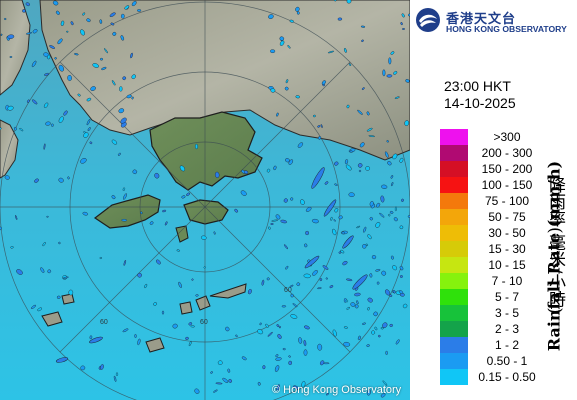 The image size is (577, 400). I want to click on report-time: 23:00 HKT, so click(477, 86).